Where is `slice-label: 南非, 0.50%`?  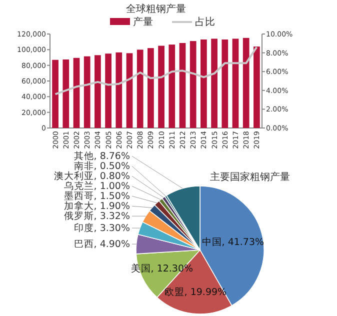 slice-label: 南非, 0.50% is located at coordinates (102, 166).